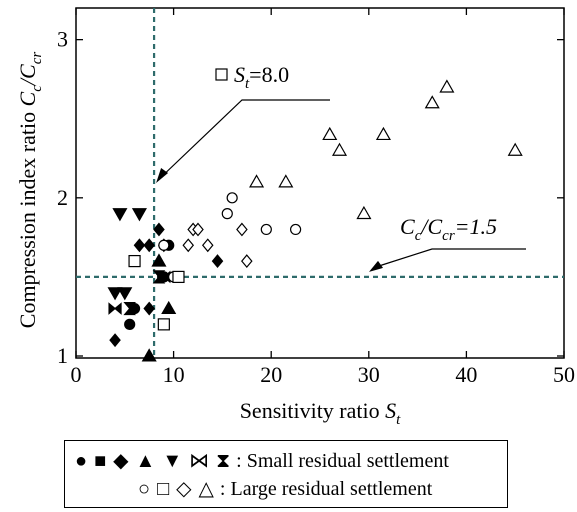 This screenshot has height=512, width=577. Describe the element at coordinates (130, 324) in the screenshot. I see `circle-filled-marker` at that location.